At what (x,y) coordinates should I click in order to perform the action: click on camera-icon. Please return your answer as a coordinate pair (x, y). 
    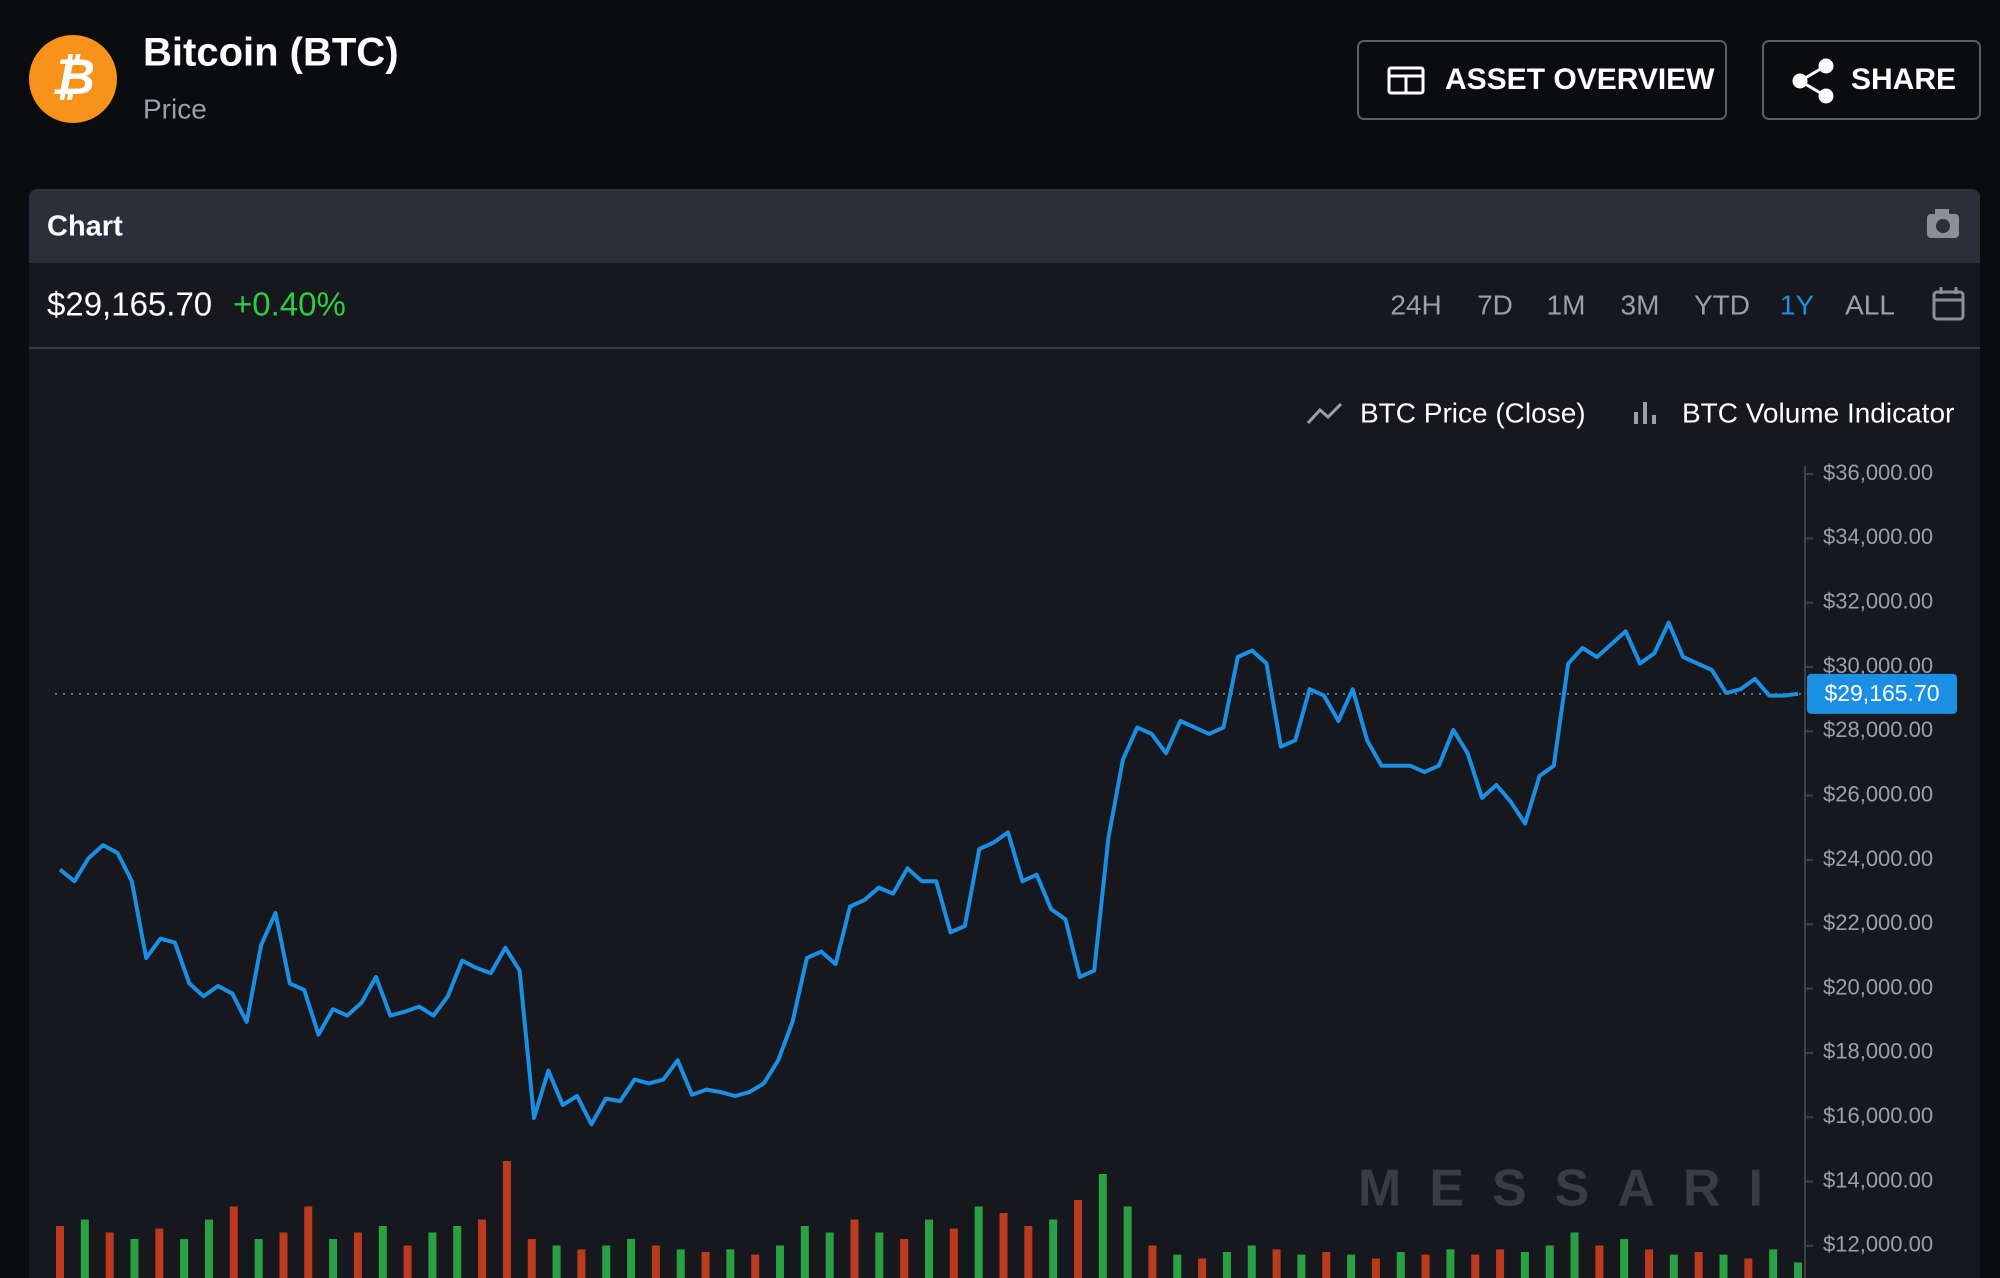
    Looking at the image, I should click on (1943, 226).